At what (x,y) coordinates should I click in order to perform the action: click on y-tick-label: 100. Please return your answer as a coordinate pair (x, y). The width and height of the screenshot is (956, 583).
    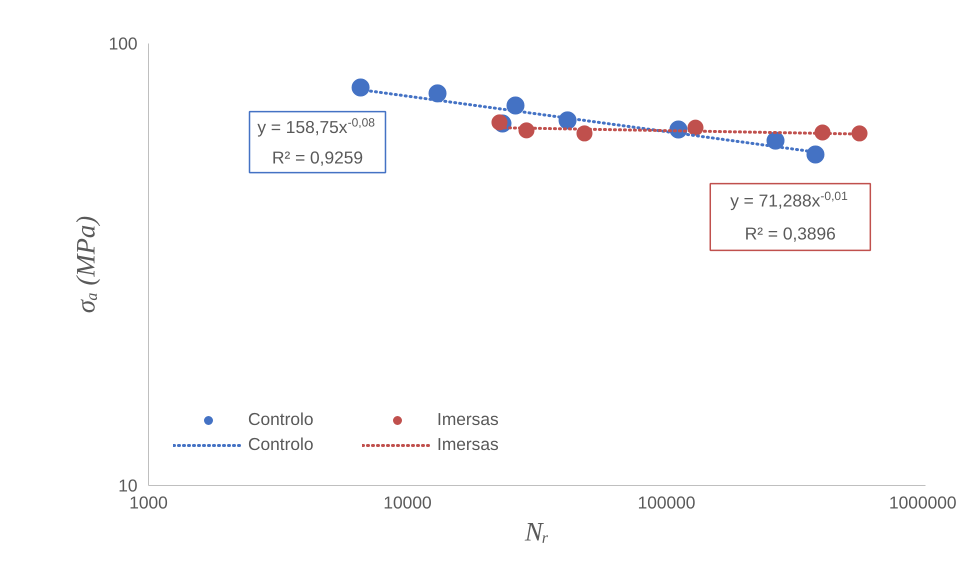
    Looking at the image, I should click on (123, 44).